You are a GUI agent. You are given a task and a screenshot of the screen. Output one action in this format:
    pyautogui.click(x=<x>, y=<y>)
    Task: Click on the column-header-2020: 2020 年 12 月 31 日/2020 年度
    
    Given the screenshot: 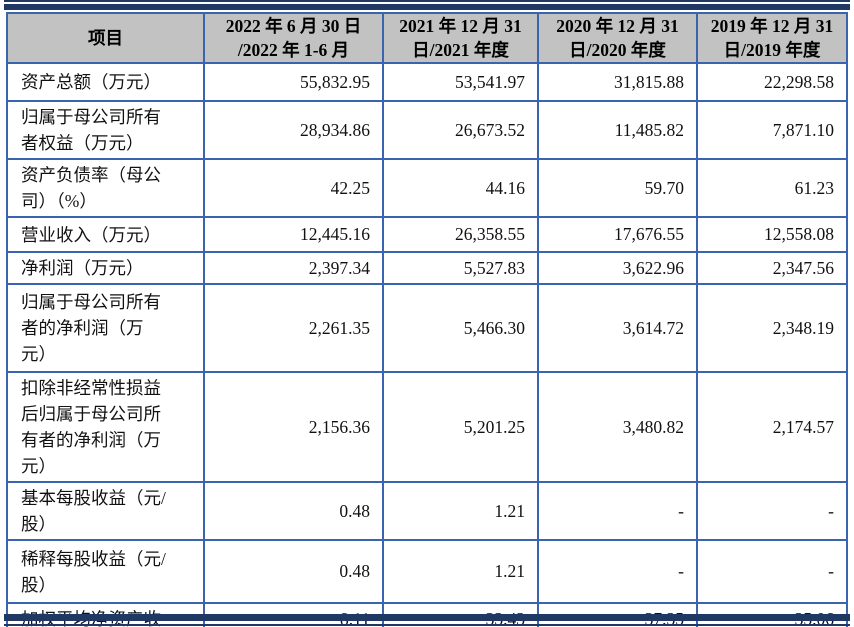 What is the action you would take?
    pyautogui.click(x=617, y=38)
    